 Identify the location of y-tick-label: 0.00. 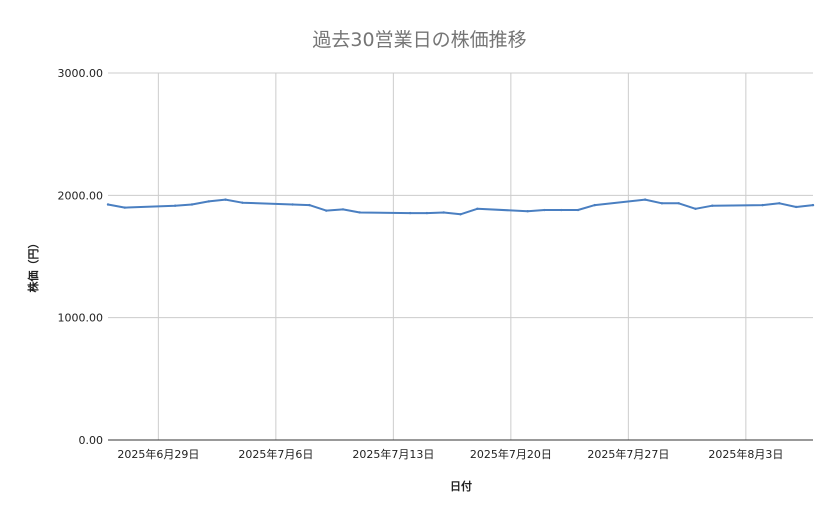
(91, 440).